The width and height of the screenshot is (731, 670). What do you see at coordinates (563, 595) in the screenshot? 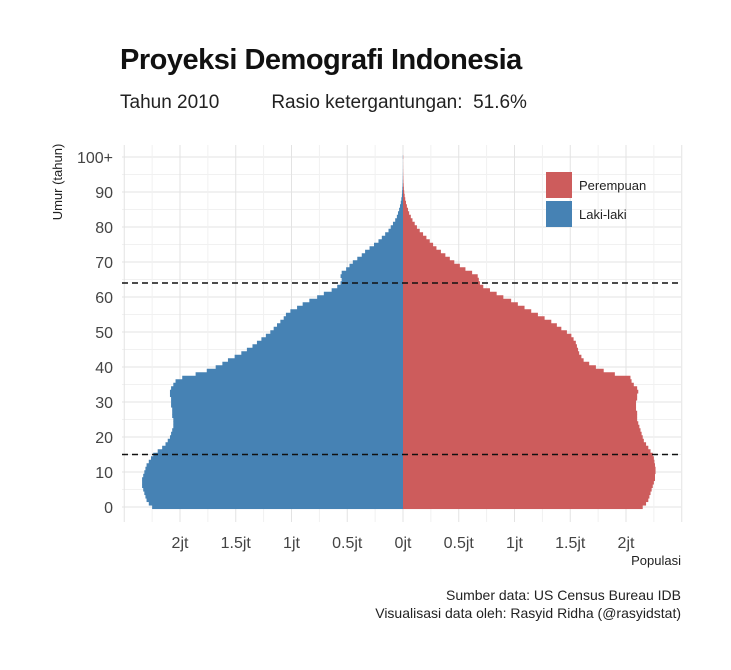
I see `caption-source: Sumber data: US Census Bureau IDB` at bounding box center [563, 595].